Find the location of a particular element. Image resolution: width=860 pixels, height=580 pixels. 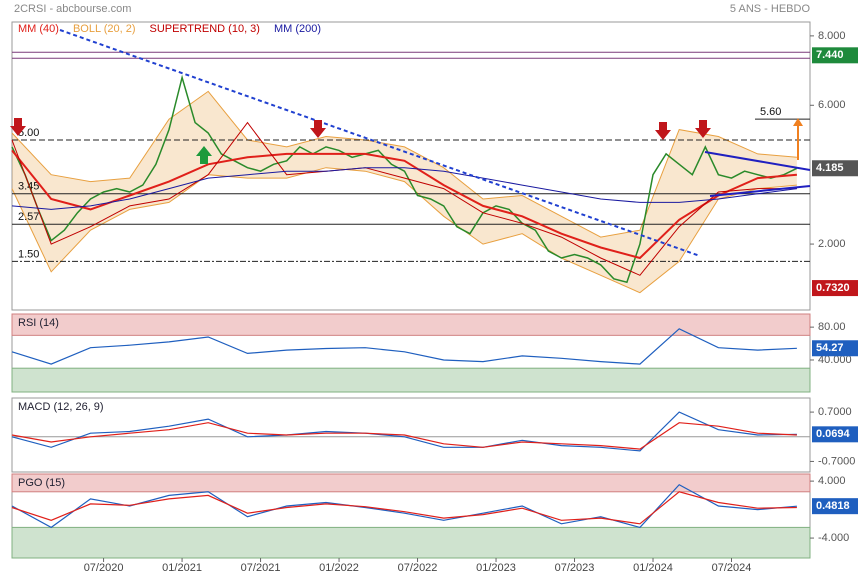

x-tick-label: 01/2021 is located at coordinates (182, 568).